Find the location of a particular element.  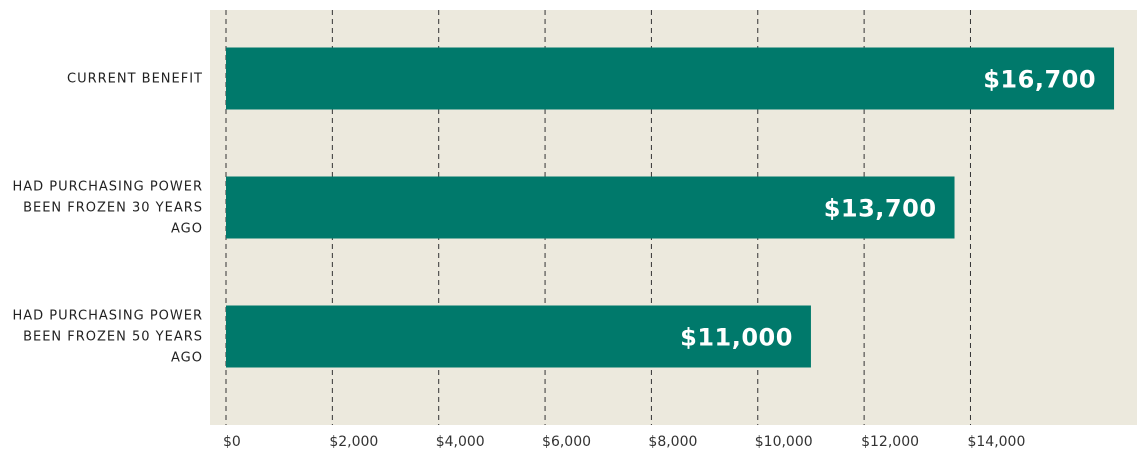

x-tick-label: $12,000 is located at coordinates (890, 442).